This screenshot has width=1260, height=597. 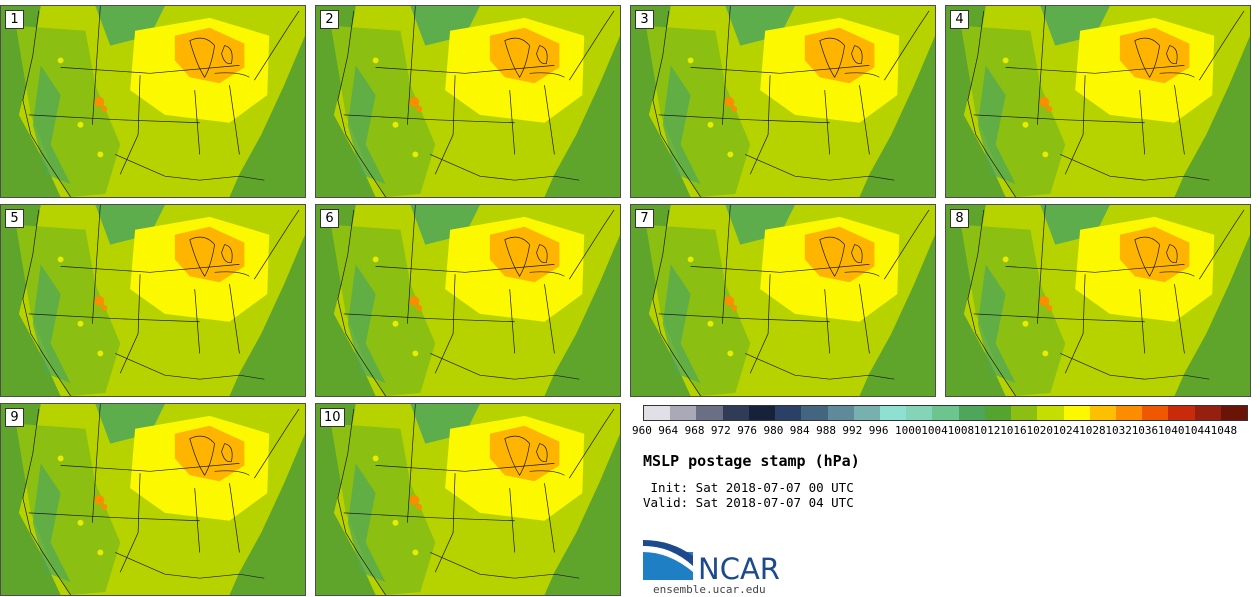 What do you see at coordinates (1092, 430) in the screenshot?
I see `colorbar-tick-label: 1028` at bounding box center [1092, 430].